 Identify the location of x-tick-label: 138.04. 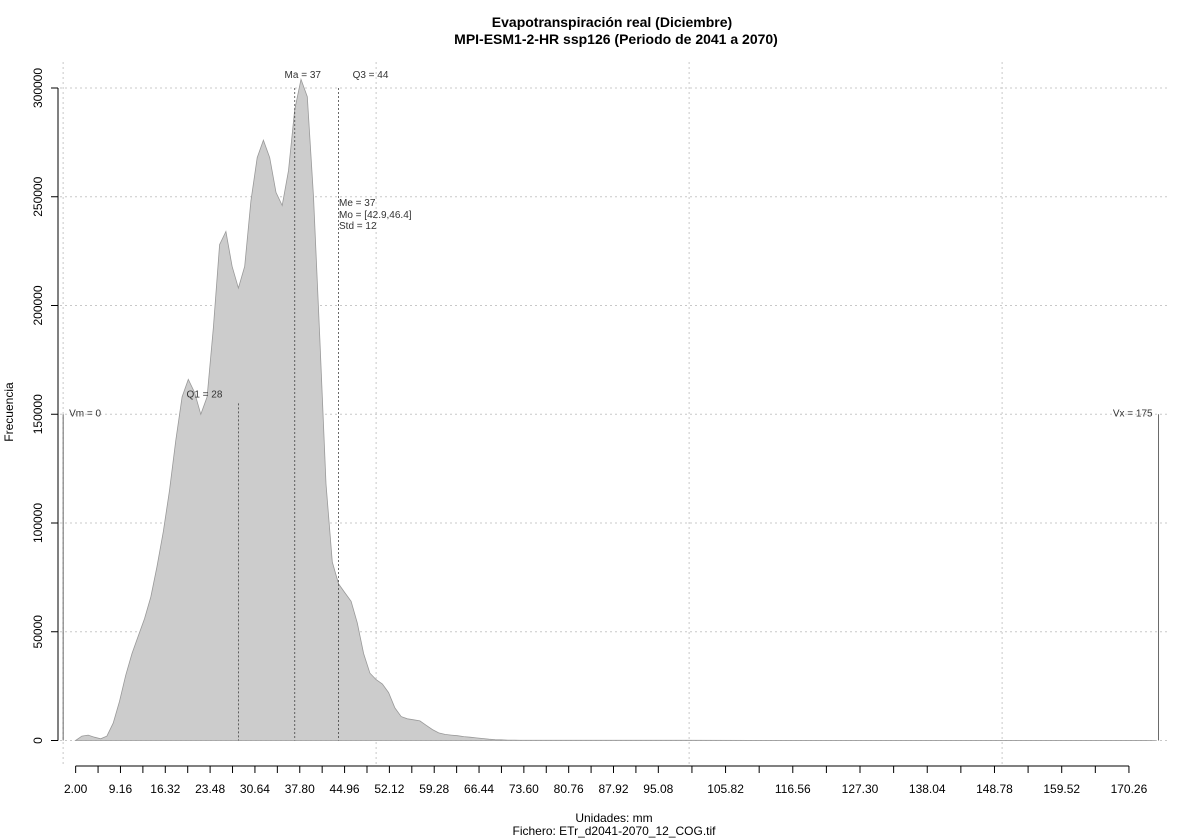
(927, 789).